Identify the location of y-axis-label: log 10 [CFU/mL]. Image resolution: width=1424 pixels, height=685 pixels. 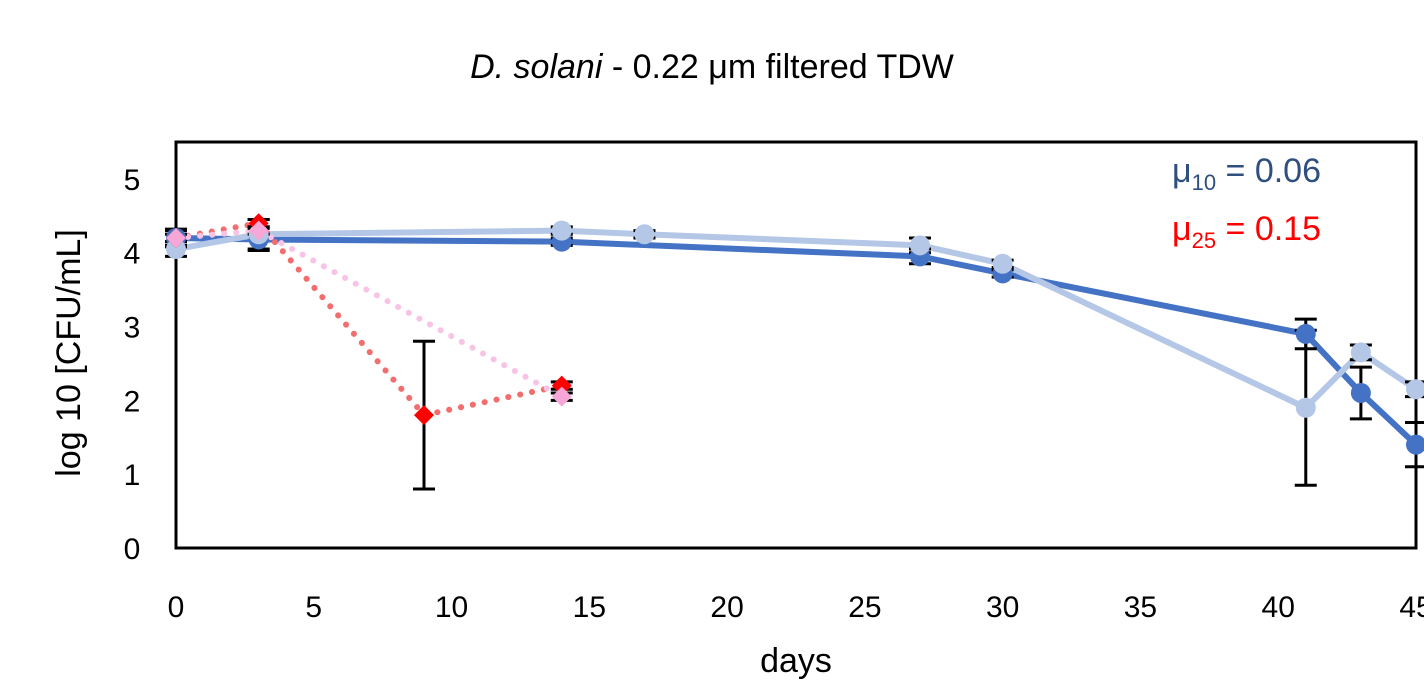
(69, 353).